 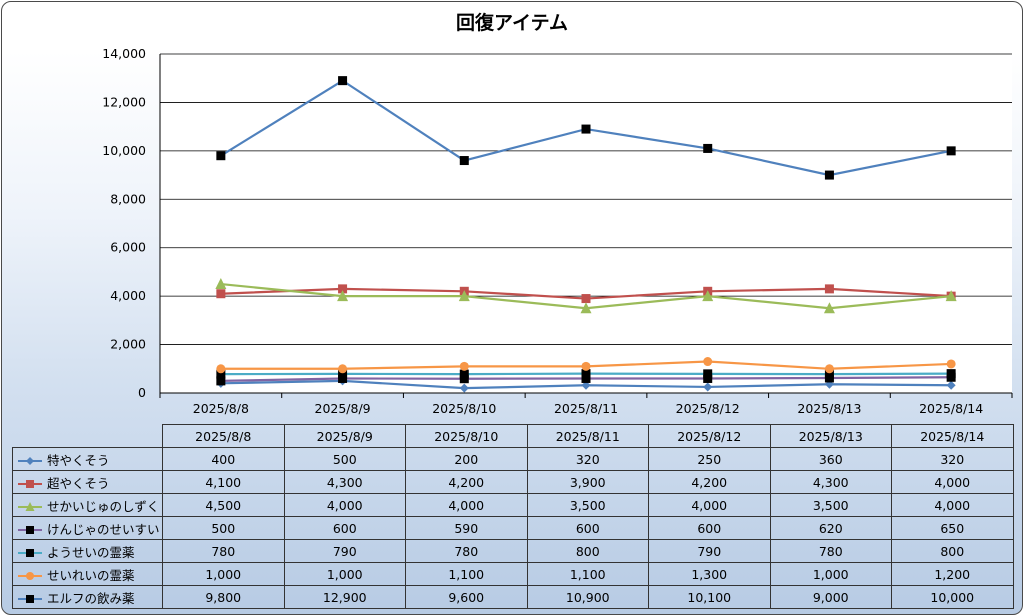 I want to click on series-name: けんじゃのせいすい, so click(x=103, y=529).